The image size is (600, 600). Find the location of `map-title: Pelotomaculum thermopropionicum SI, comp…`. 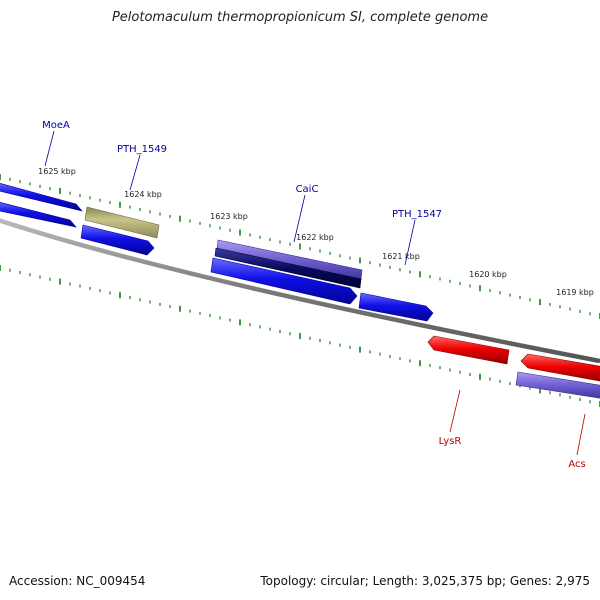

map-title: Pelotomaculum thermopropionicum SI, comp… is located at coordinates (300, 17).